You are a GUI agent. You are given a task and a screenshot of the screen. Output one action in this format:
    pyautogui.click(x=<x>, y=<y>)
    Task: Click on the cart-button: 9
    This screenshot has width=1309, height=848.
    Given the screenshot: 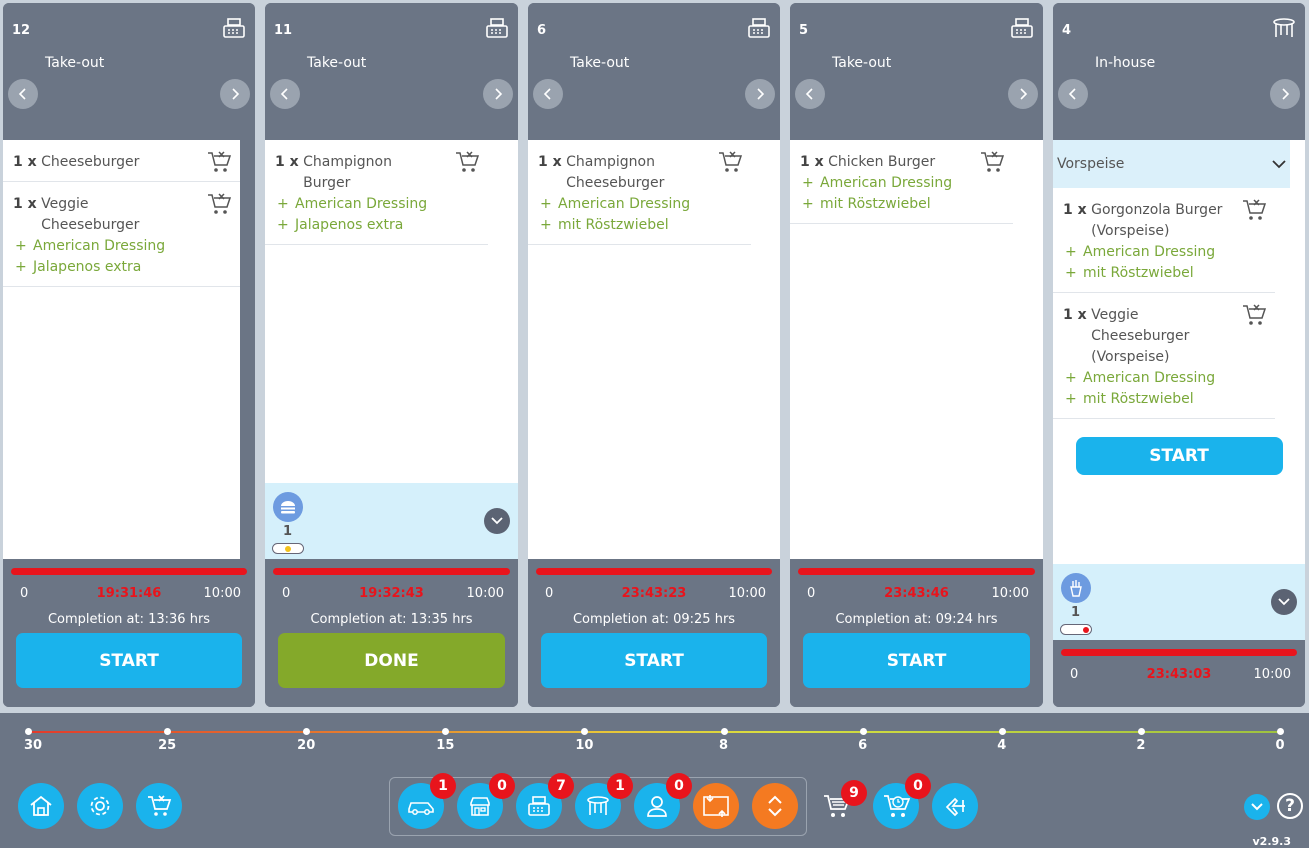 What is the action you would take?
    pyautogui.click(x=842, y=803)
    